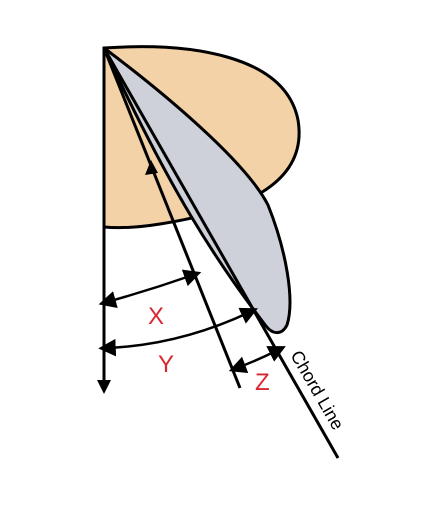  What do you see at coordinates (156, 316) in the screenshot?
I see `label-x: X` at bounding box center [156, 316].